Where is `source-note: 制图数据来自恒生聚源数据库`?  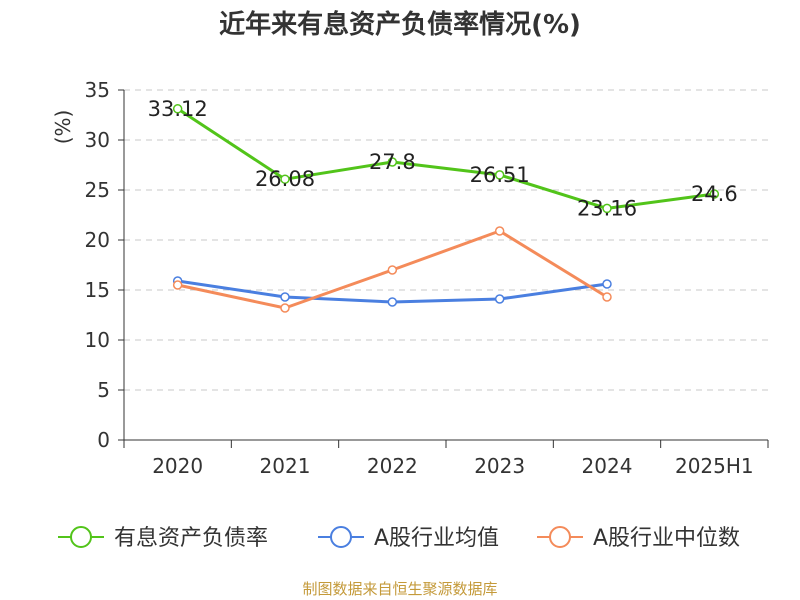 source-note: 制图数据来自恒生聚源数据库 is located at coordinates (400, 589).